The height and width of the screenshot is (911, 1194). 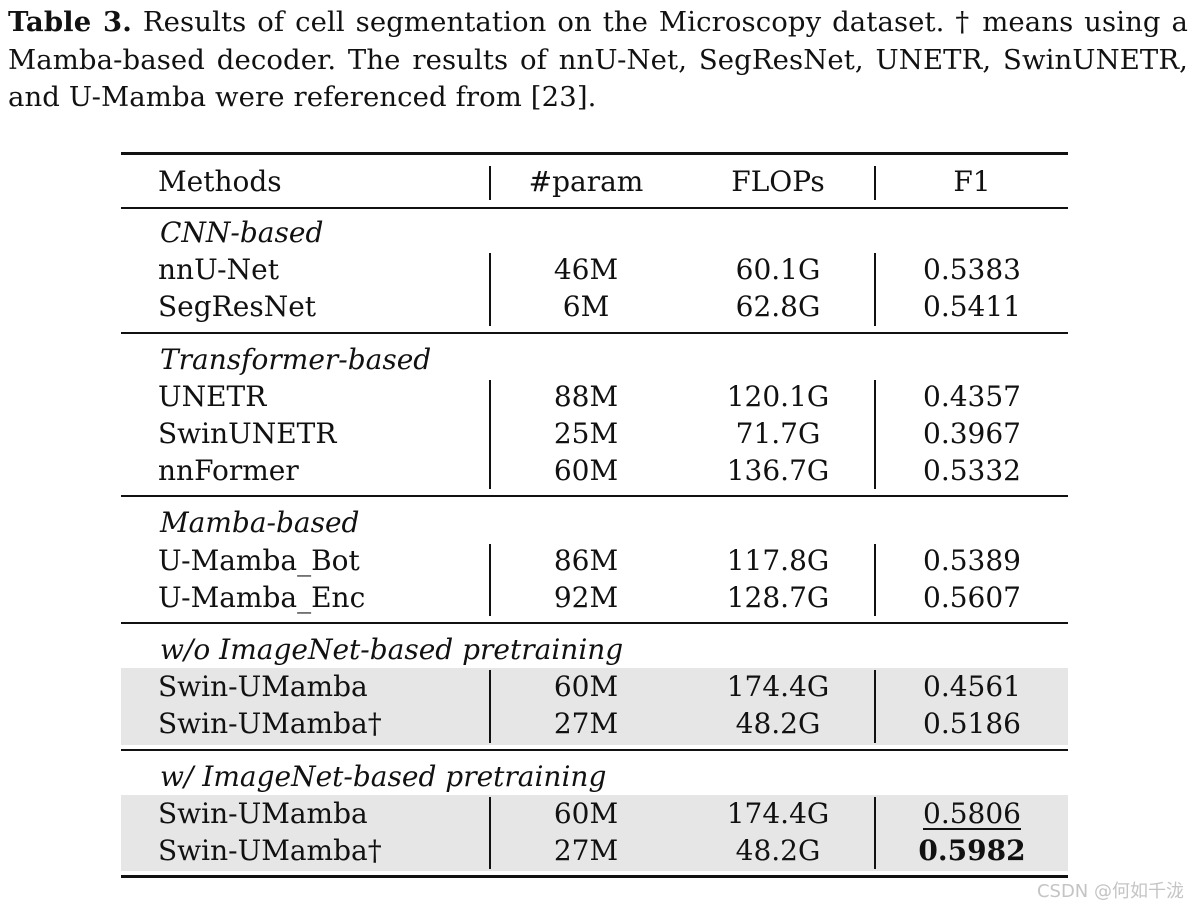 What do you see at coordinates (586, 433) in the screenshot?
I see `param-value: 25M` at bounding box center [586, 433].